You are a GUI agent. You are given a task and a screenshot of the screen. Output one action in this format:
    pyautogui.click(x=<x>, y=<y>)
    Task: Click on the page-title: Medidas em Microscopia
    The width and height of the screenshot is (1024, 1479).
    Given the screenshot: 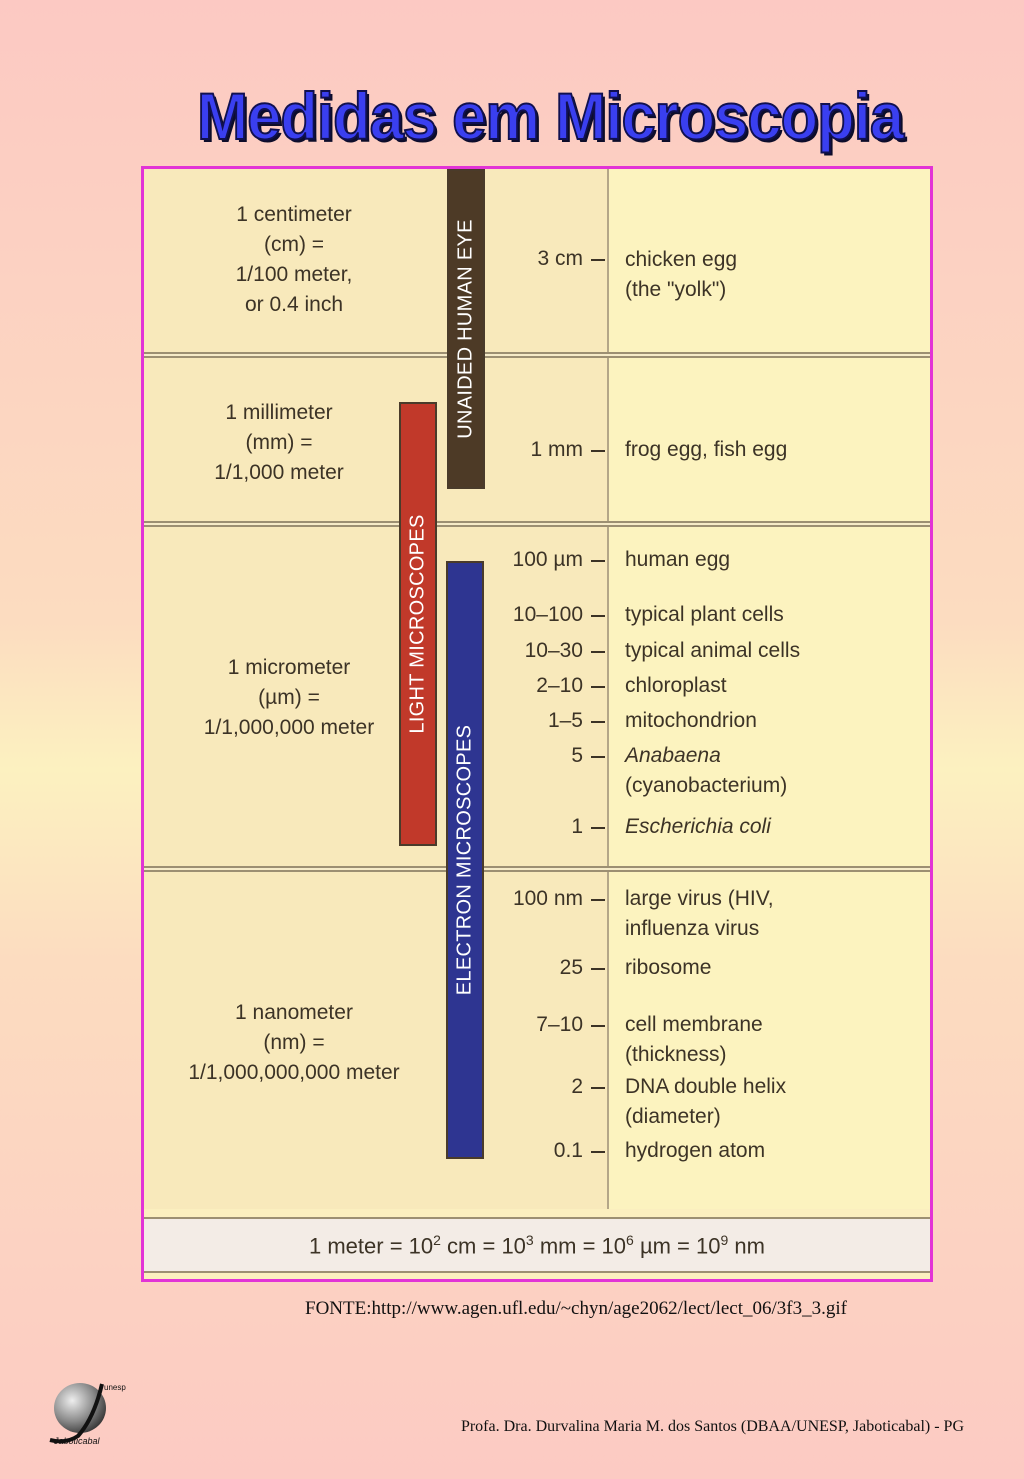 What is the action you would take?
    pyautogui.click(x=550, y=116)
    